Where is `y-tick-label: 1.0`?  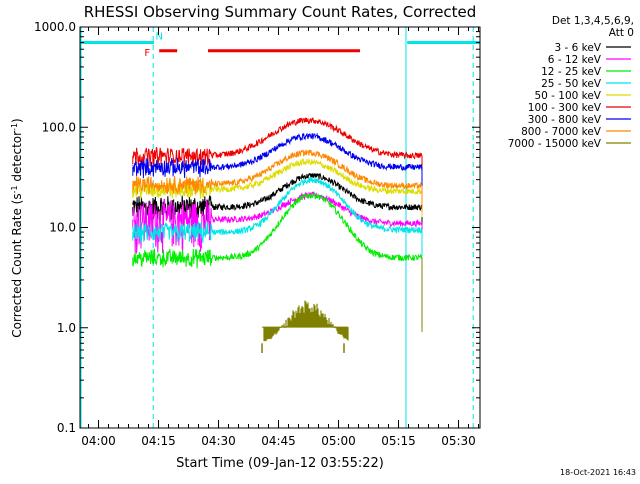 y-tick-label: 1.0 is located at coordinates (66, 328).